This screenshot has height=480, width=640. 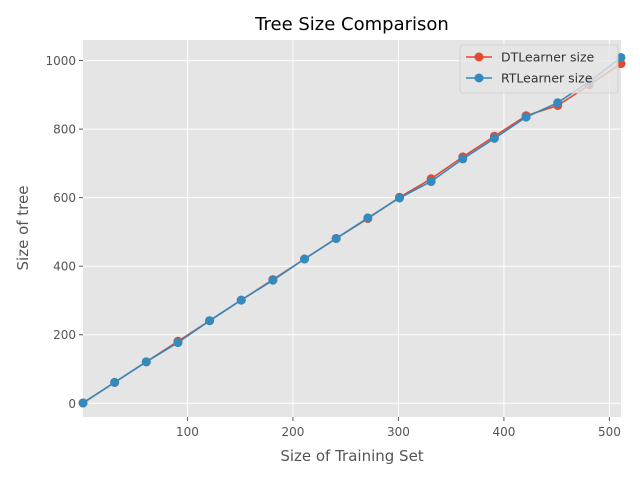 I want to click on x-tick-label: 100, so click(x=187, y=432).